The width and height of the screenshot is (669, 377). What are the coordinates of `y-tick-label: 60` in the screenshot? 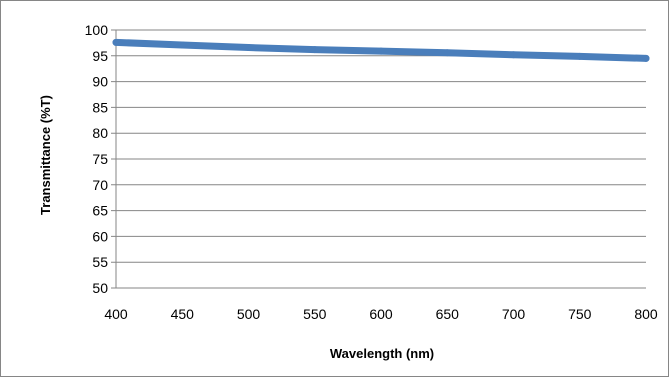 It's located at (100, 236).